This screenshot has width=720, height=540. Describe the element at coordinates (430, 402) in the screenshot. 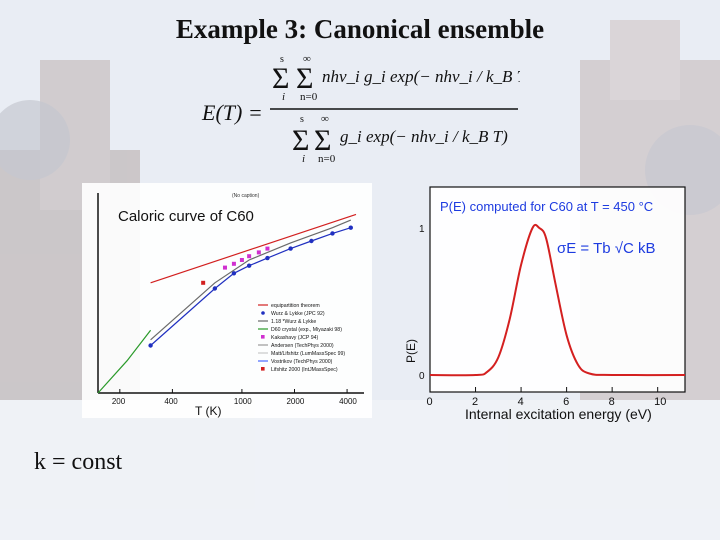

I see `pe-x-tick-label: 0` at that location.